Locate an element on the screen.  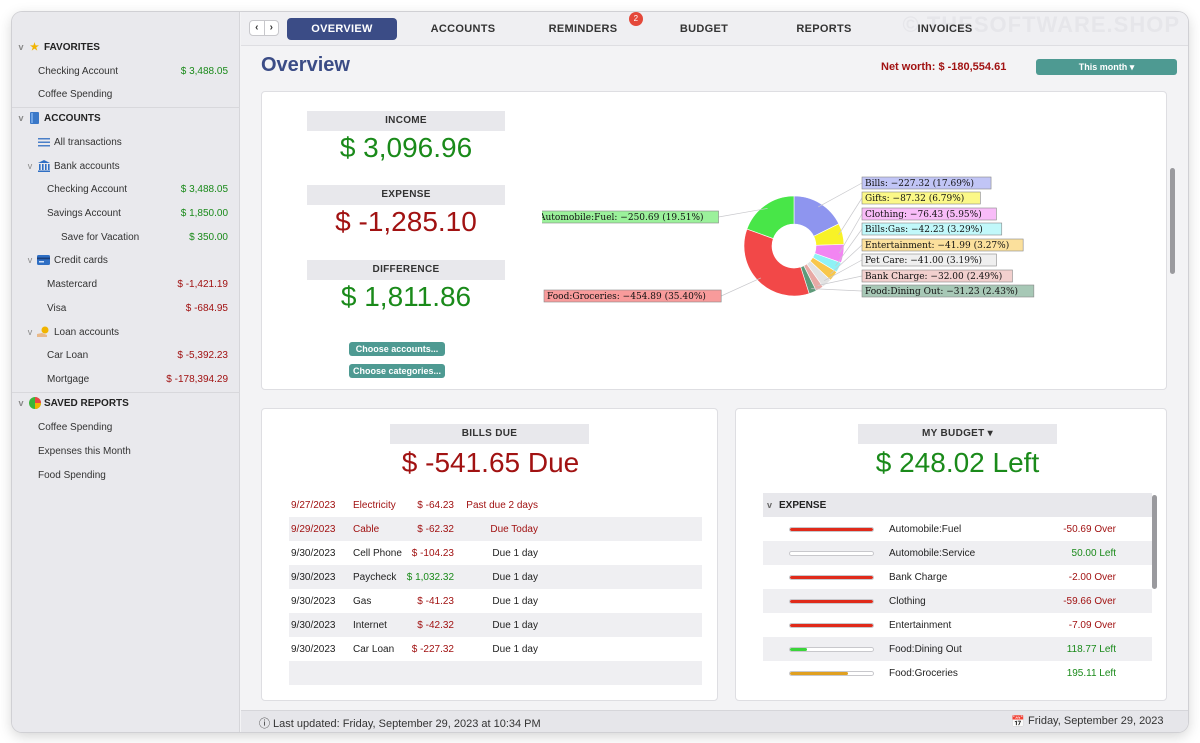
forward-button: › is located at coordinates (271, 28).